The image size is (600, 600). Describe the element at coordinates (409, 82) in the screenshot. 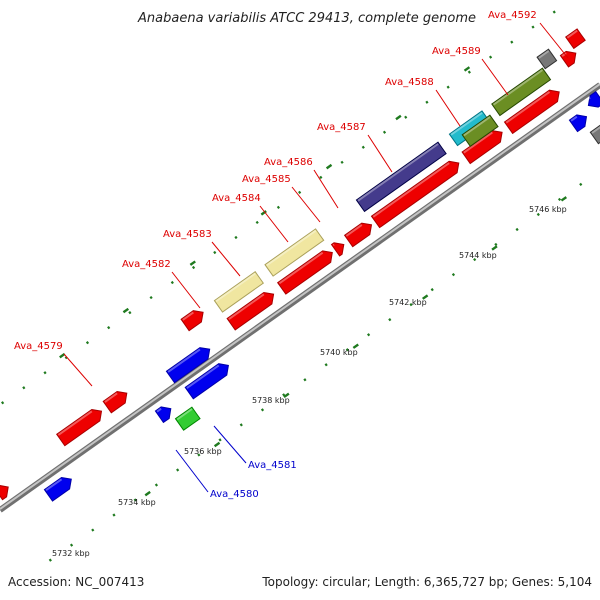

I see `gene-label: Ava_4588` at that location.